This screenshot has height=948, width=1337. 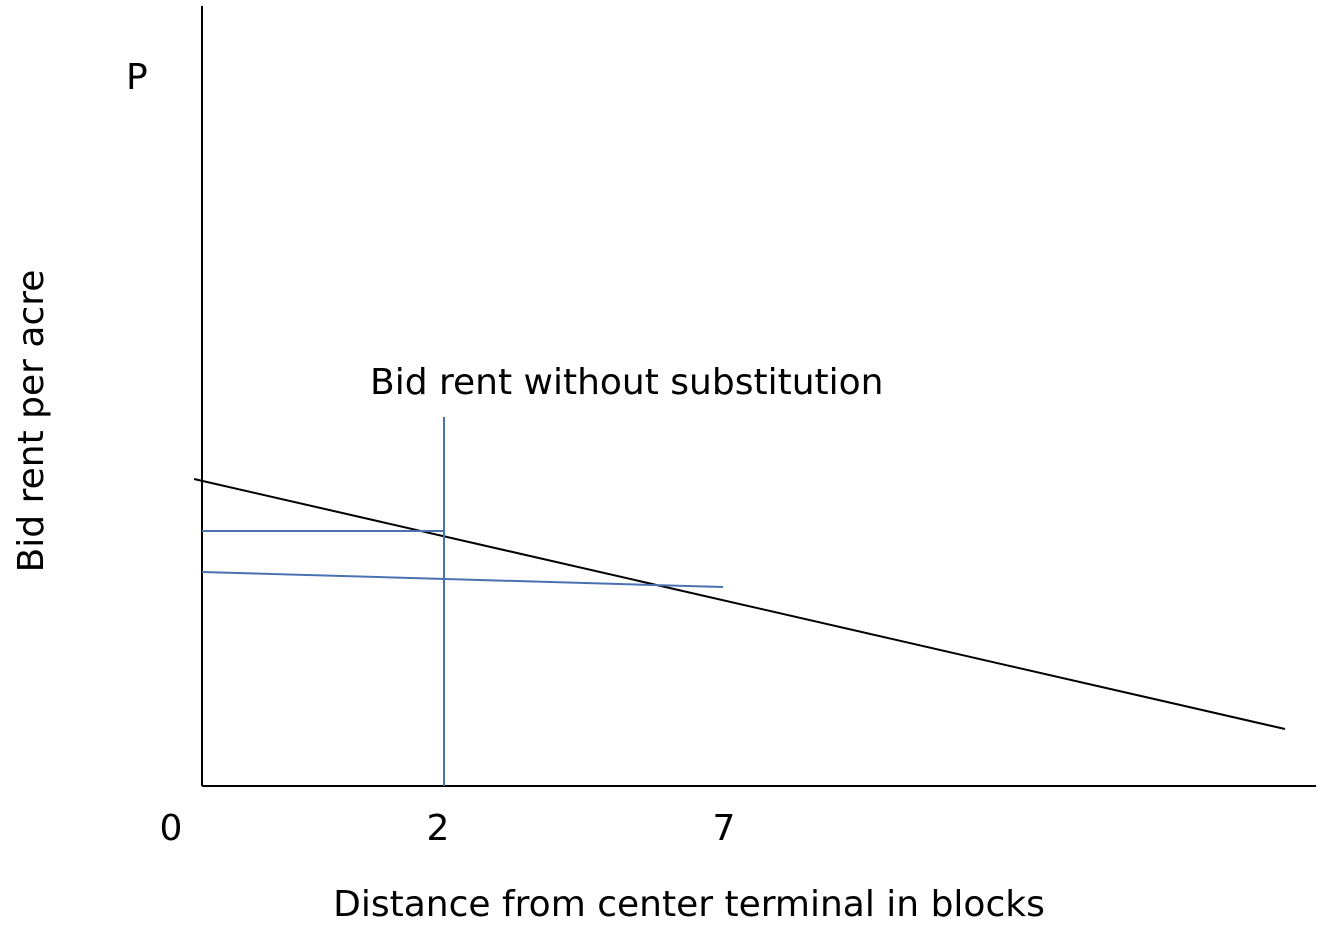 I want to click on x-axis-label: Distance from center terminal in blocks, so click(x=689, y=904).